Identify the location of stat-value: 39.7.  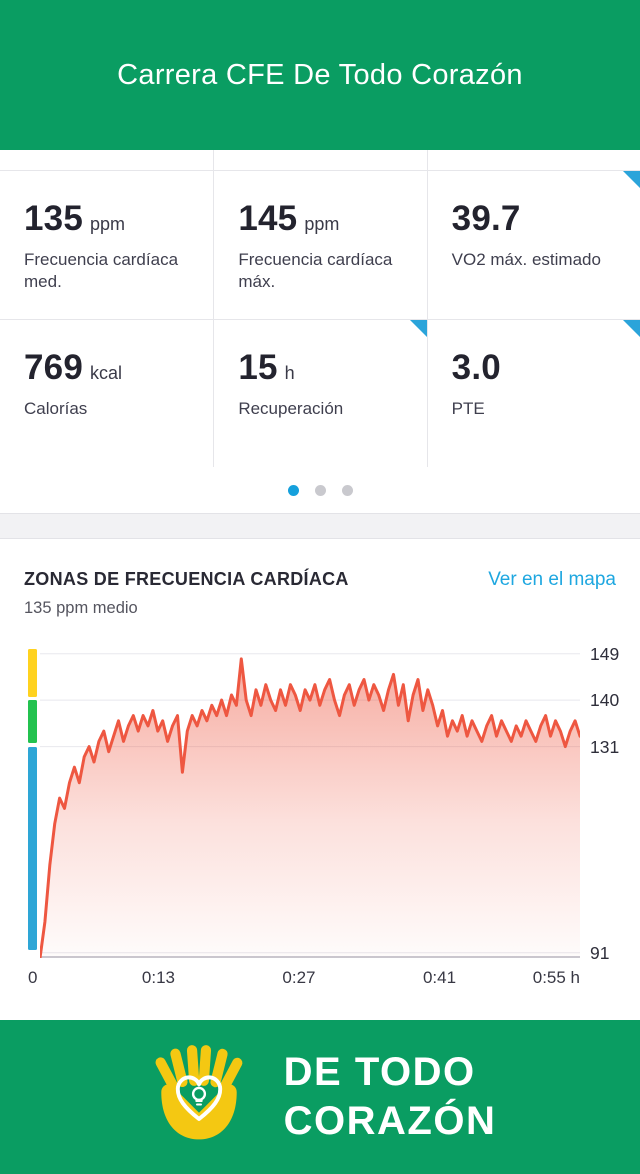
(486, 218).